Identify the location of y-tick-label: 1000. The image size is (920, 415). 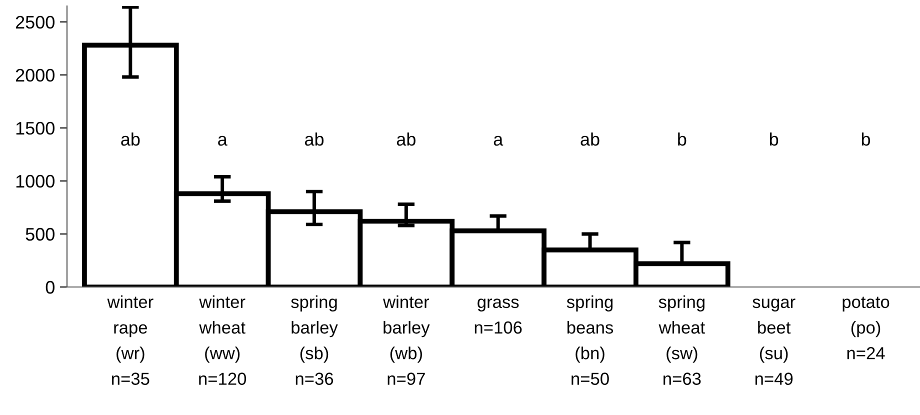
(35, 181).